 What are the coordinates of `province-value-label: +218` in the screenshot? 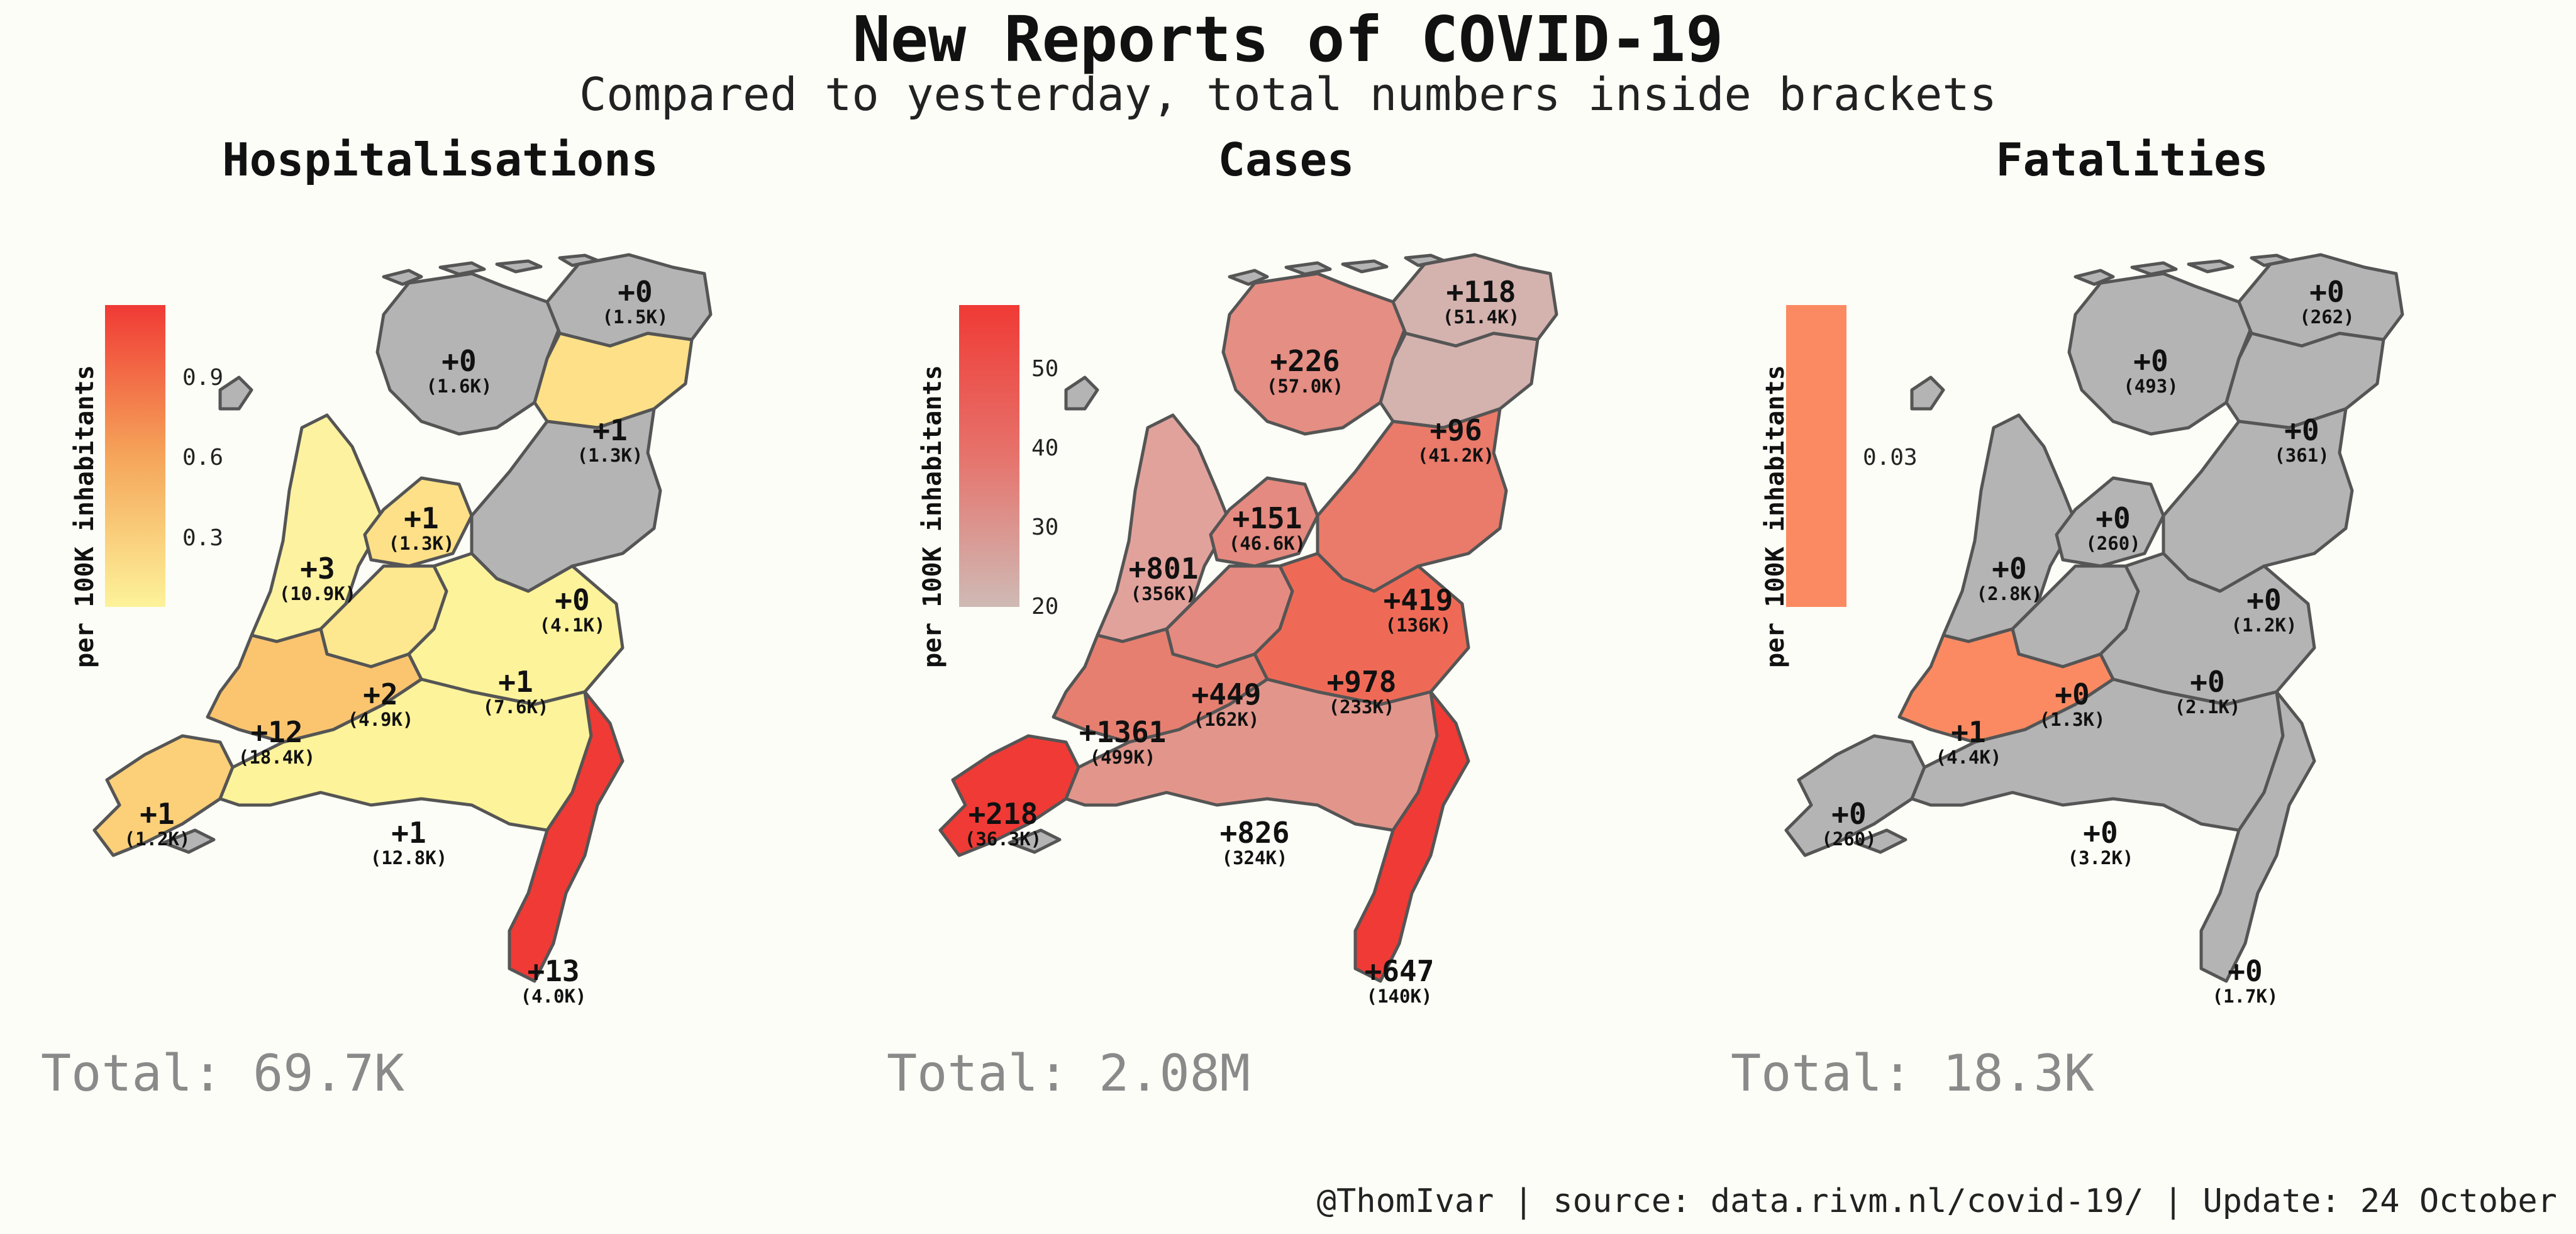 It's located at (1003, 814).